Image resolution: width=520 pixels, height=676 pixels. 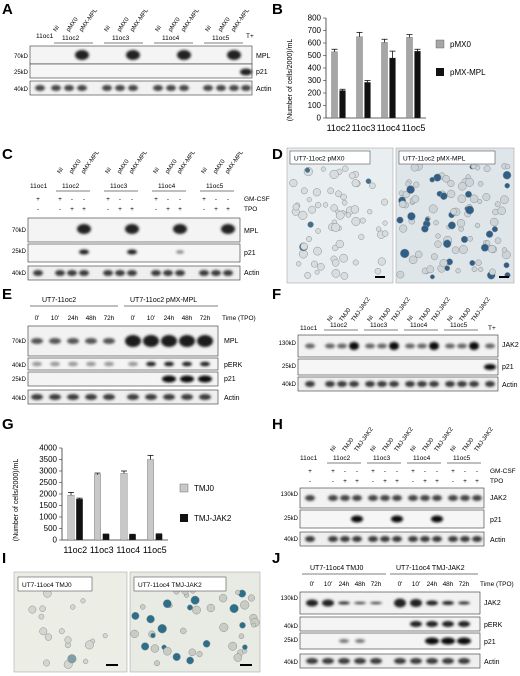 What do you see at coordinates (503, 471) in the screenshot?
I see `gm-csf-row-label: GM-CSF` at bounding box center [503, 471].